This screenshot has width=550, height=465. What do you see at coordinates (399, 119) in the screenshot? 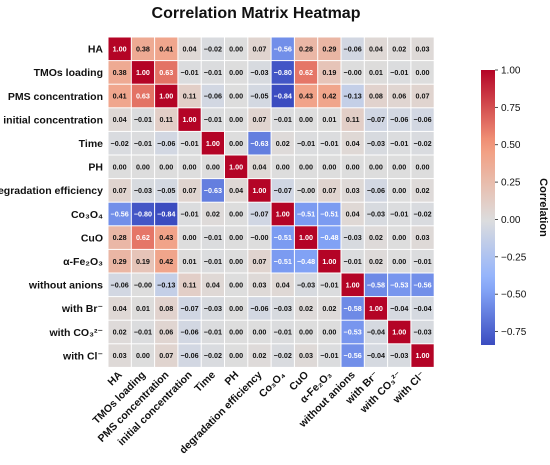
I see `cell-value: −0.06` at bounding box center [399, 119].